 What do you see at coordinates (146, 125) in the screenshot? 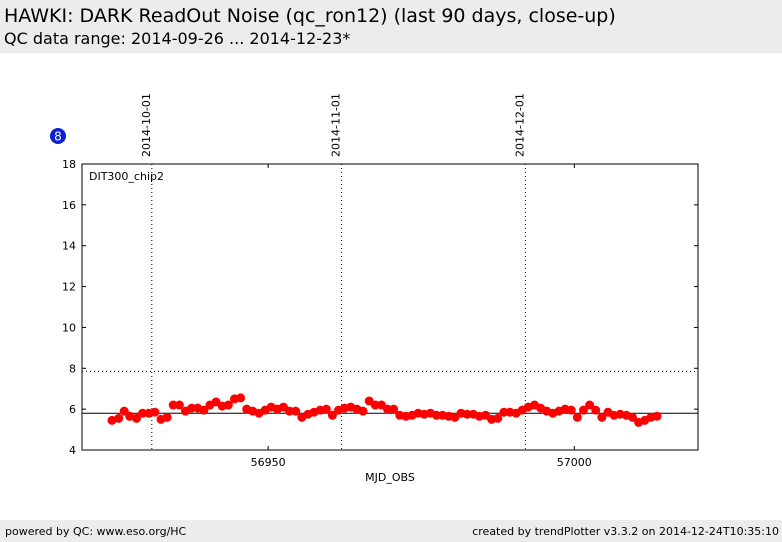
I see `date-marker-label: 2014-10-01` at bounding box center [146, 125].